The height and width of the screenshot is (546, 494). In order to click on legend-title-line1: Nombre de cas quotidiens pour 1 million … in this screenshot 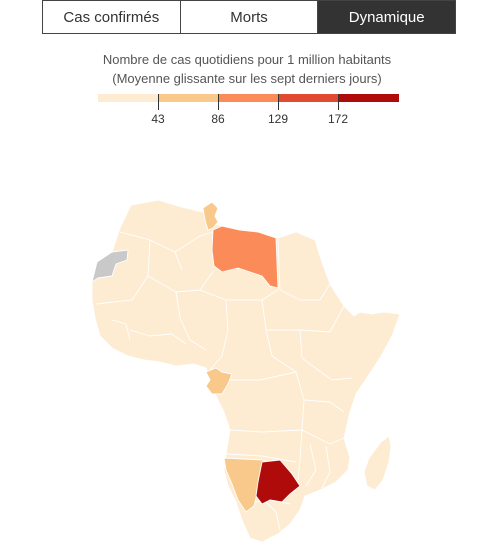, I will do `click(247, 59)`.